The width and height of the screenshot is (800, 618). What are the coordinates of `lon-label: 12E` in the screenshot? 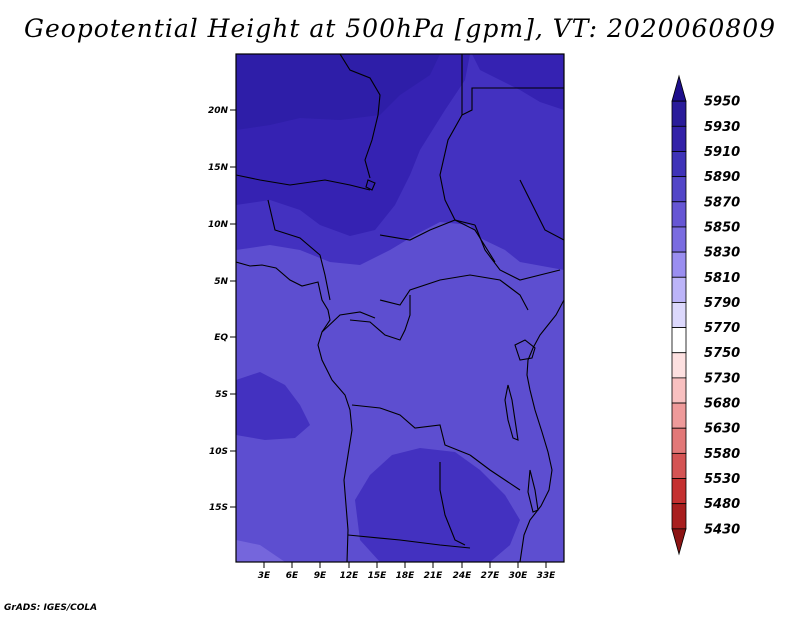 It's located at (350, 576).